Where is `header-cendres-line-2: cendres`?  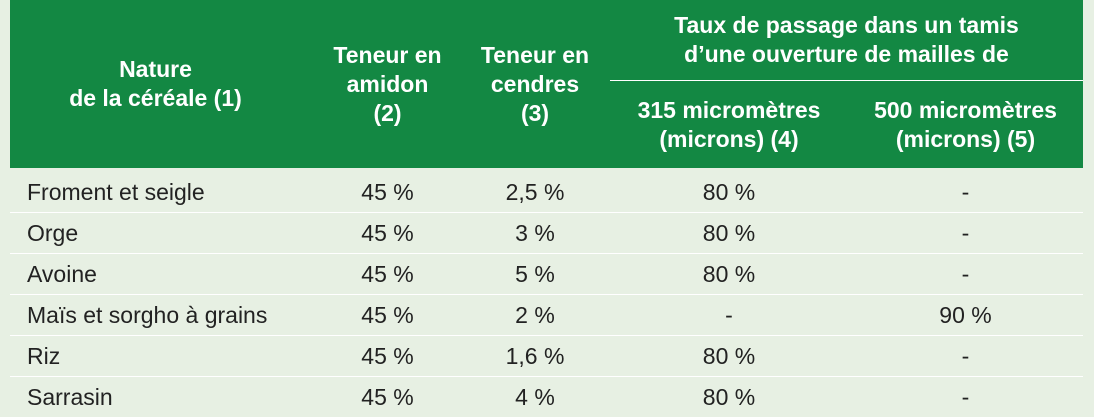 header-cendres-line-2: cendres is located at coordinates (535, 83).